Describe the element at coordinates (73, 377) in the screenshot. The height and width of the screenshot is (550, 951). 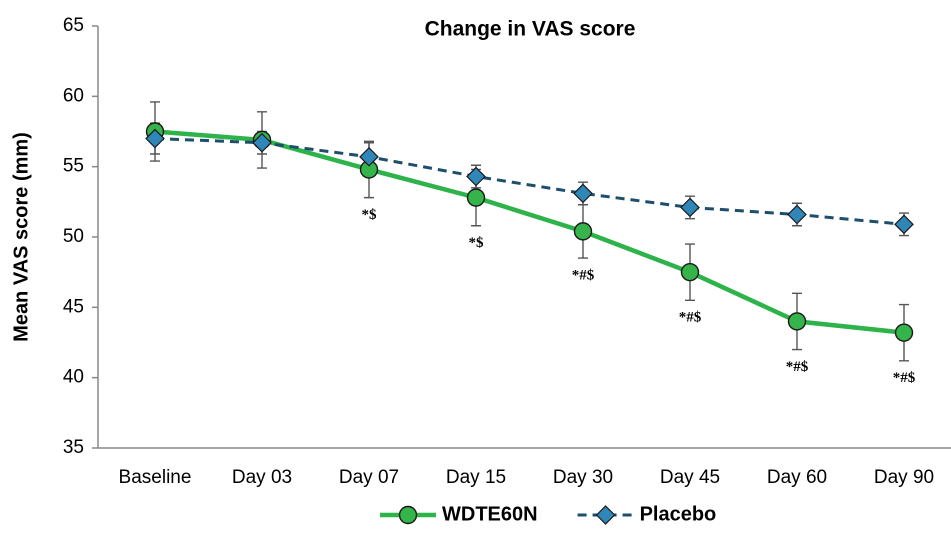
I see `y-tick-label: 40` at that location.